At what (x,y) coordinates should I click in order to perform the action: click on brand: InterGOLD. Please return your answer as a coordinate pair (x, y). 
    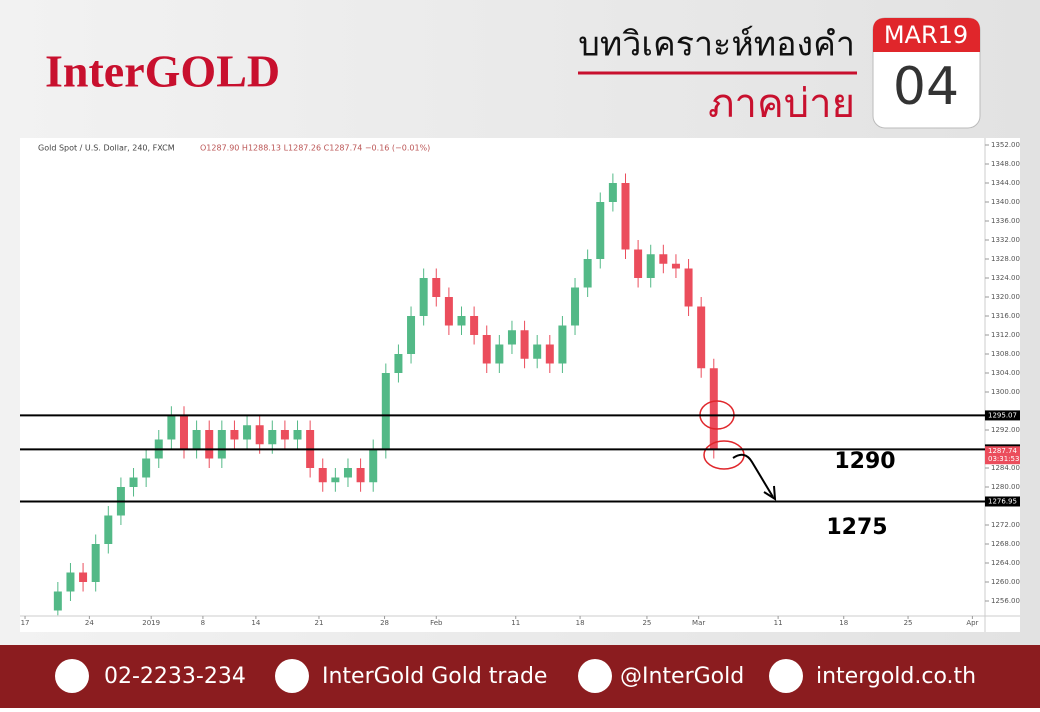
    Looking at the image, I should click on (162, 71).